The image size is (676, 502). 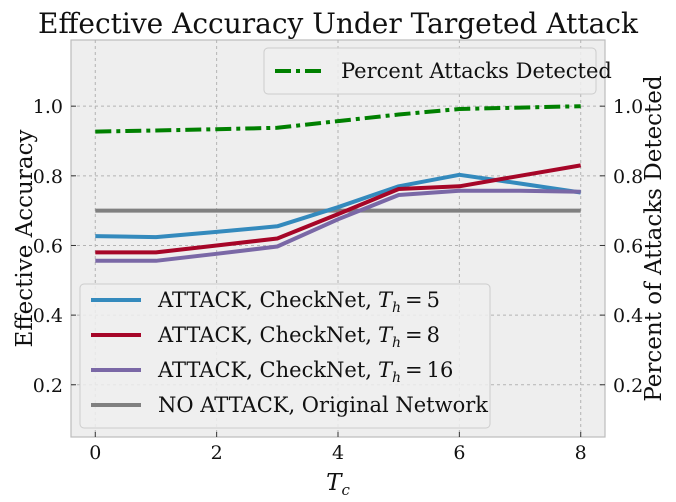 I want to click on legend-label-th5-sub: h, so click(x=396, y=308).